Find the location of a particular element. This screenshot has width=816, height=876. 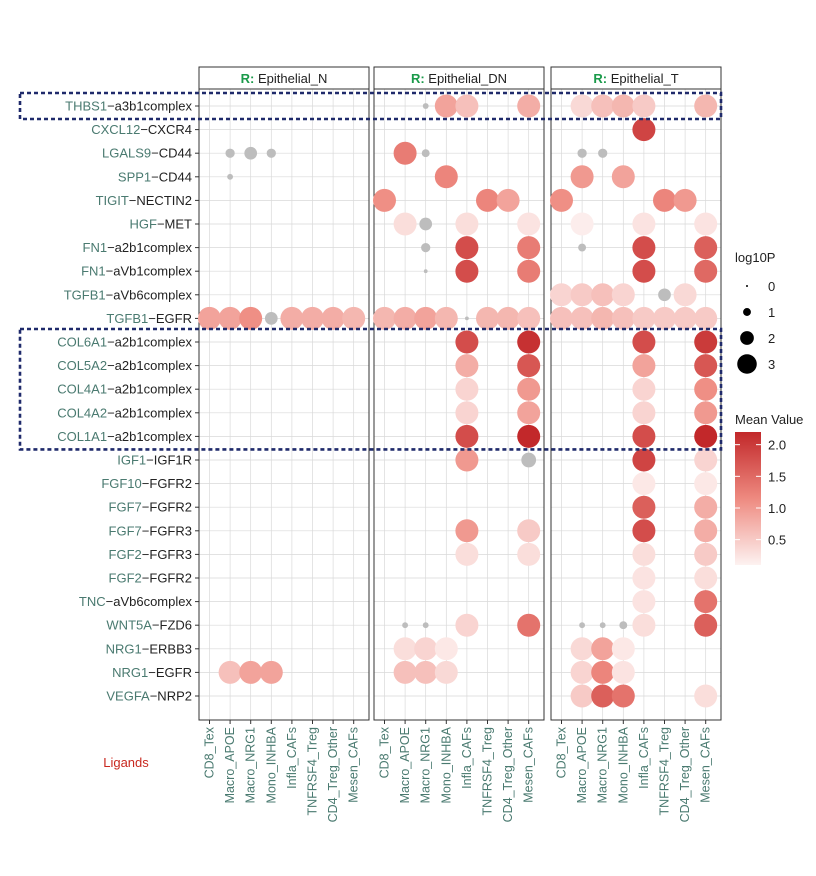

ligand-name: COL4A1 is located at coordinates (82, 389).